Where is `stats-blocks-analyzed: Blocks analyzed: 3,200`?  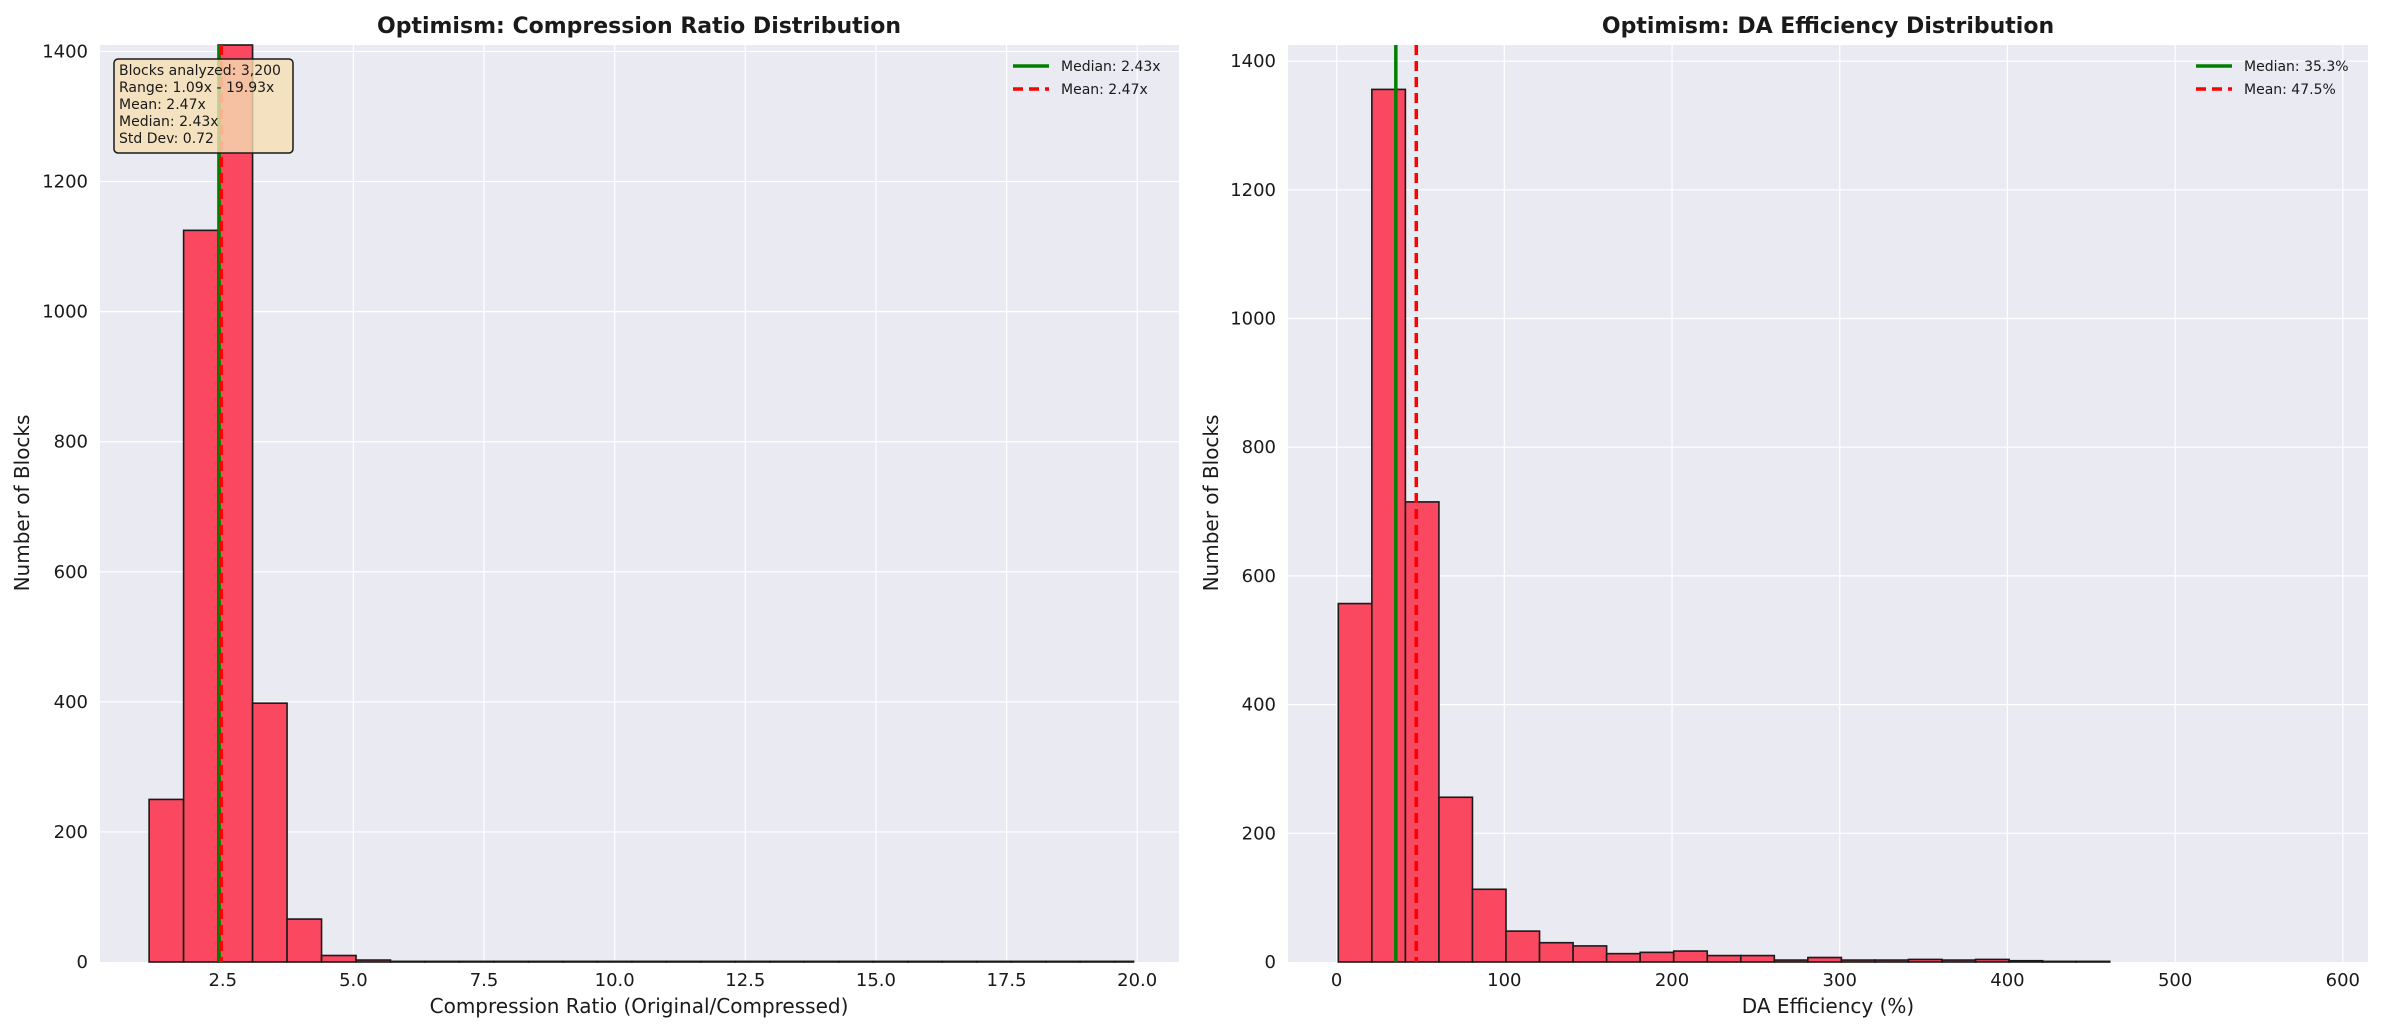
stats-blocks-analyzed: Blocks analyzed: 3,200 is located at coordinates (200, 71).